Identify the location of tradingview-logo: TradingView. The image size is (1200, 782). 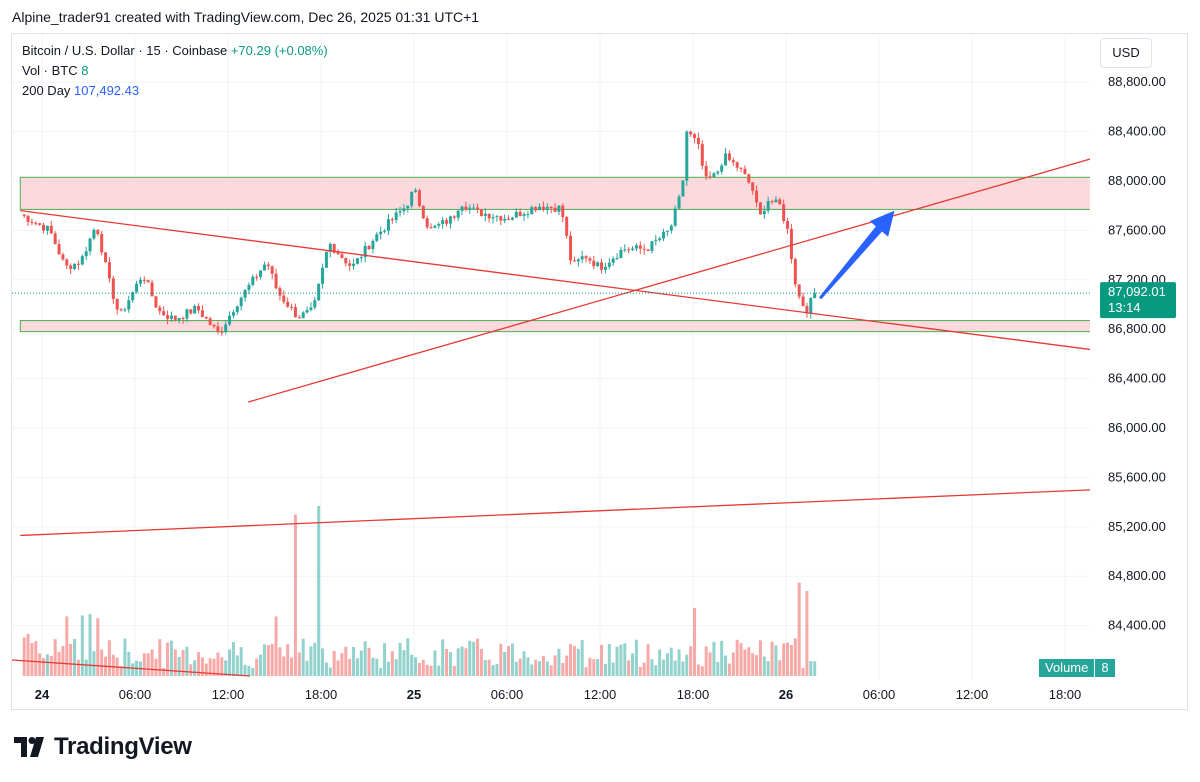
(103, 747).